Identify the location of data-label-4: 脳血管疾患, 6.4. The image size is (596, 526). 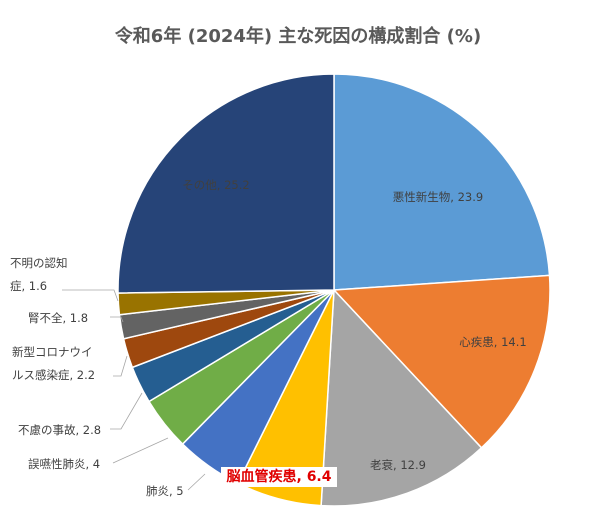
(279, 476).